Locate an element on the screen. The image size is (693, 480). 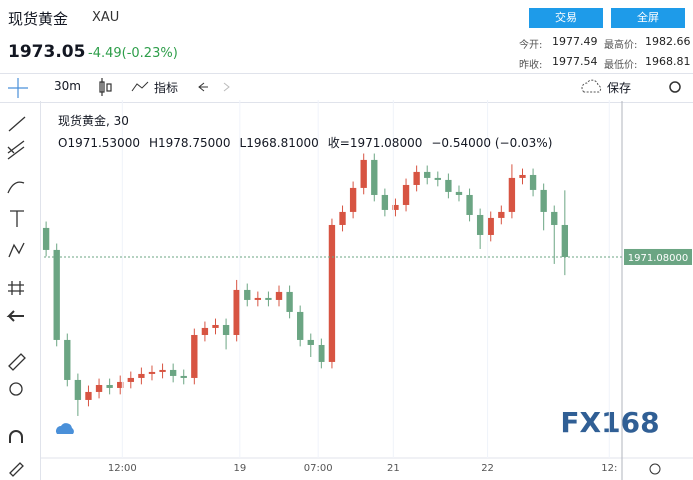
stat-label: 昨收: is located at coordinates (531, 65).